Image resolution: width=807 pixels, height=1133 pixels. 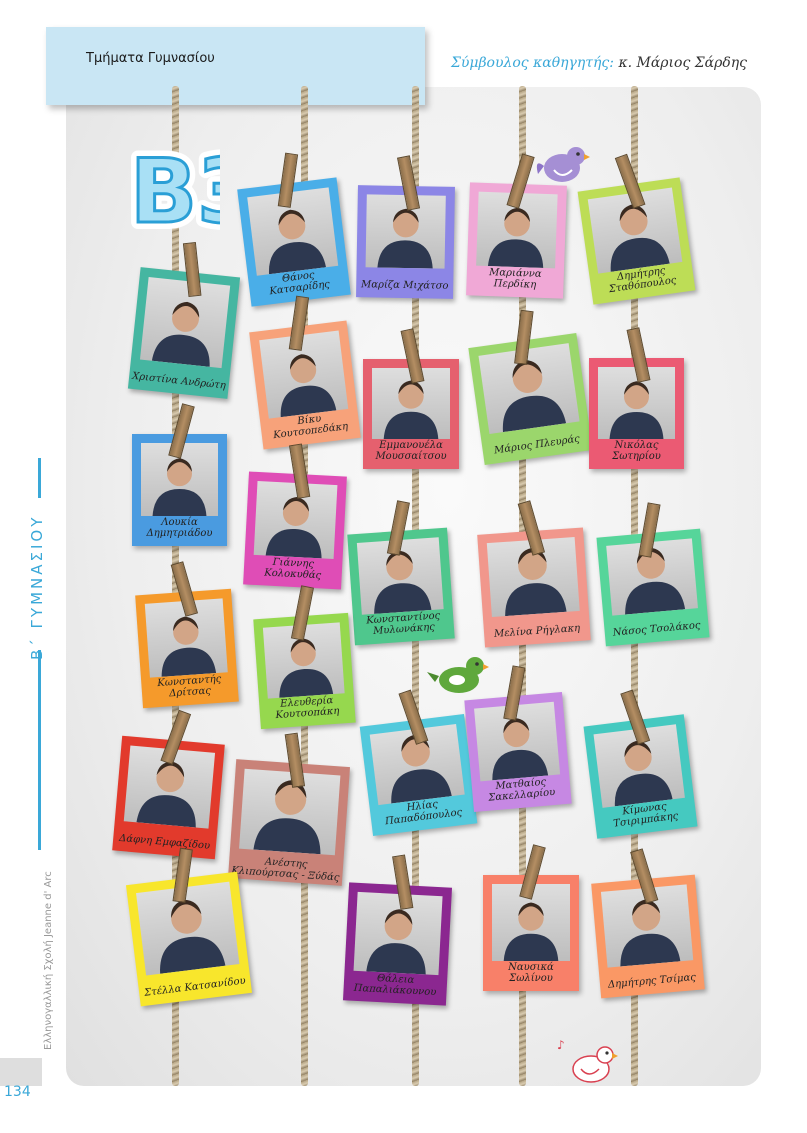 I want to click on student-card: Βίκυ Κουτσοπεδάκη, so click(x=305, y=372).